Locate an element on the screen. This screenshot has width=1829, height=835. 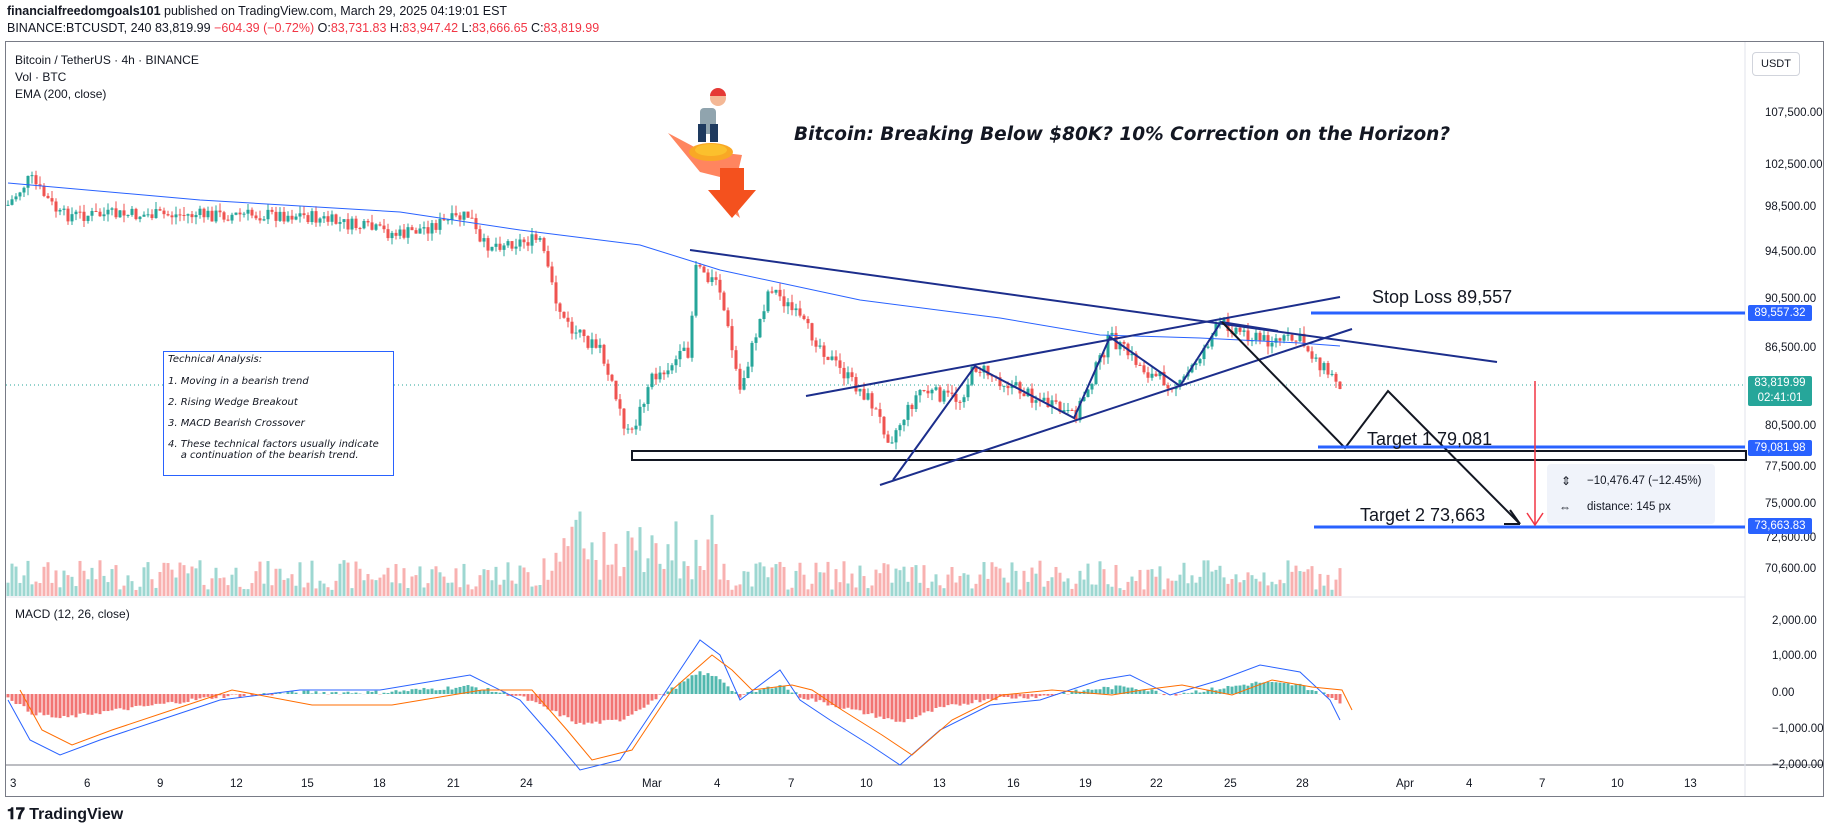
ema-legend: EMA (200, close) is located at coordinates (61, 94).